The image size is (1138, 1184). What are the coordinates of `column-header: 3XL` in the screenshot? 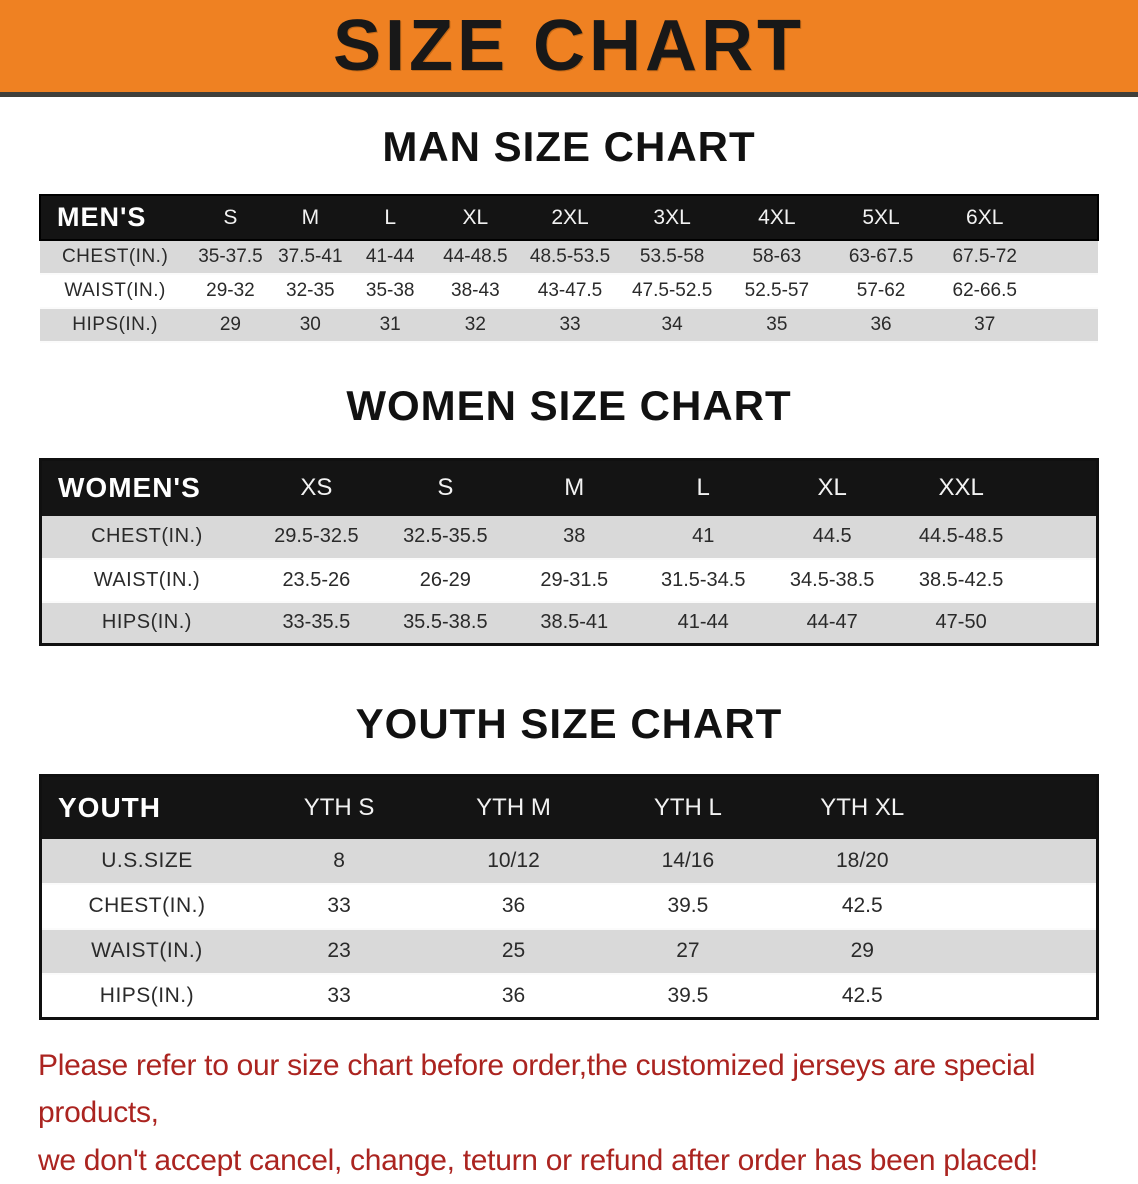 It's located at (672, 217).